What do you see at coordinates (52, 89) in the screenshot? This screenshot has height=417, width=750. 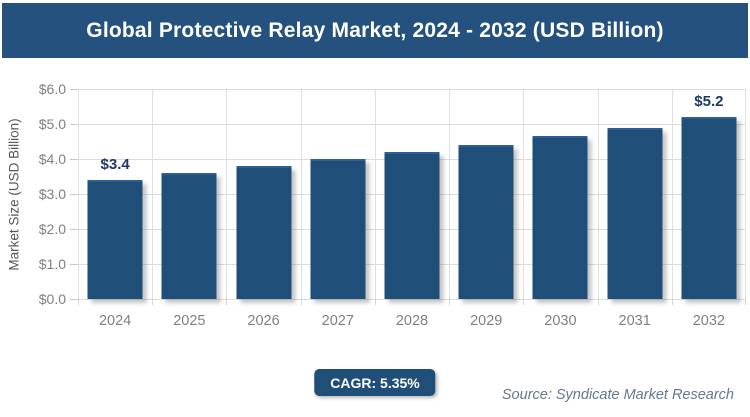 I see `y-tick-label: $6.0` at bounding box center [52, 89].